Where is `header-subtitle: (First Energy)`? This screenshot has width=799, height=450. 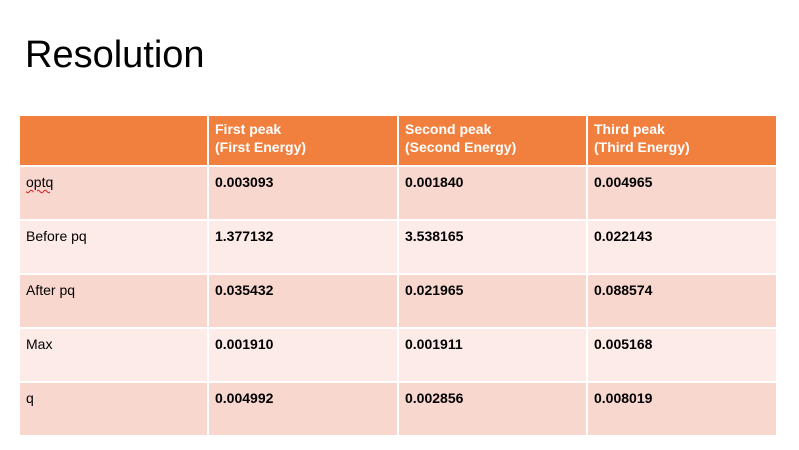 header-subtitle: (First Energy) is located at coordinates (261, 147).